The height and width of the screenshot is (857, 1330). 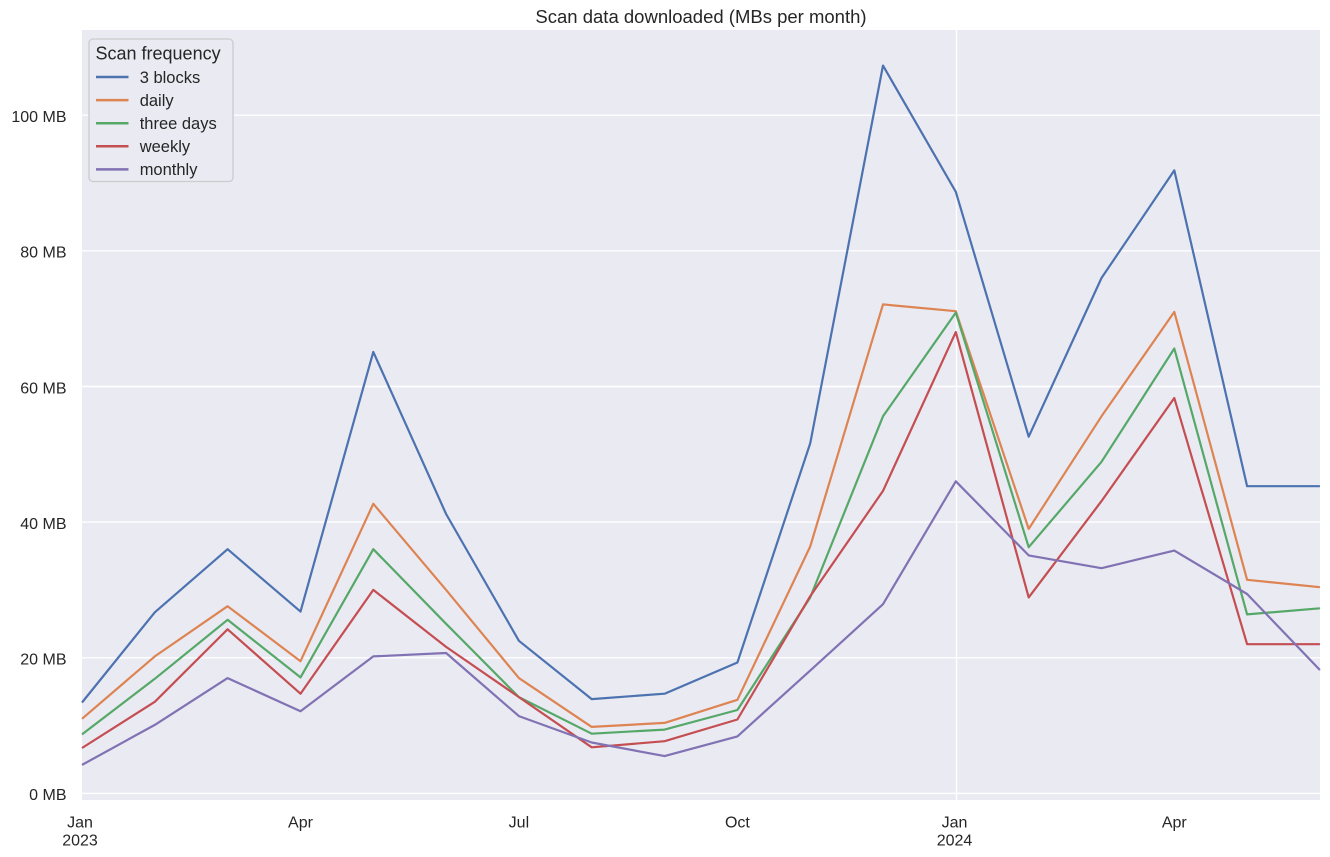 I want to click on svg-text: 60 MB, so click(x=43, y=388).